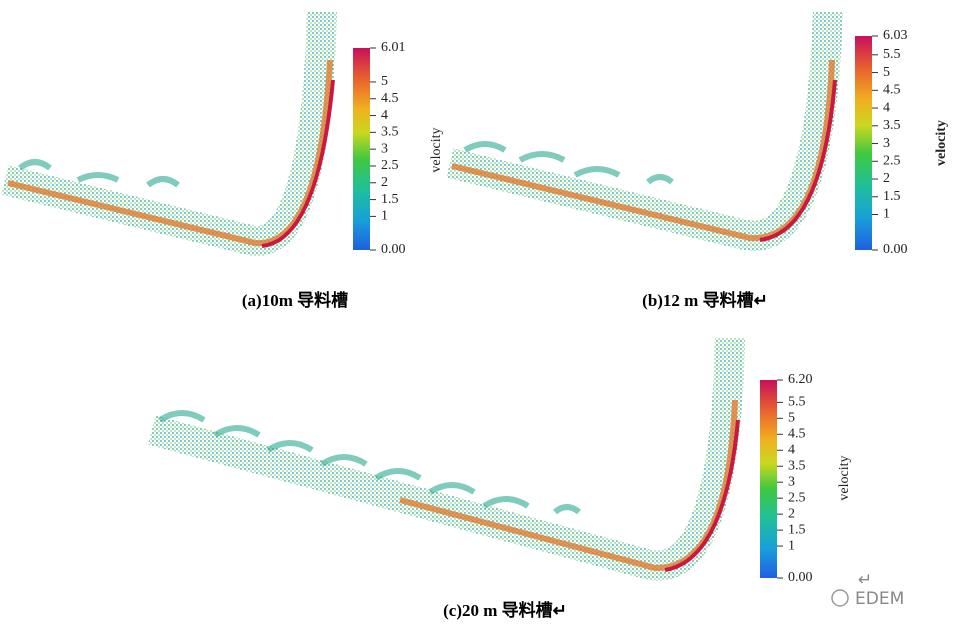  Describe the element at coordinates (879, 599) in the screenshot. I see `watermark: EDEM` at that location.